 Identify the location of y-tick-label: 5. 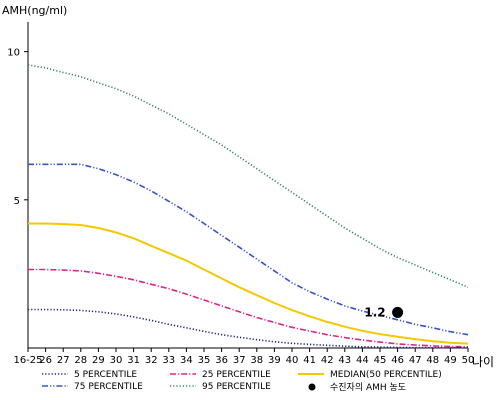
(17, 201).